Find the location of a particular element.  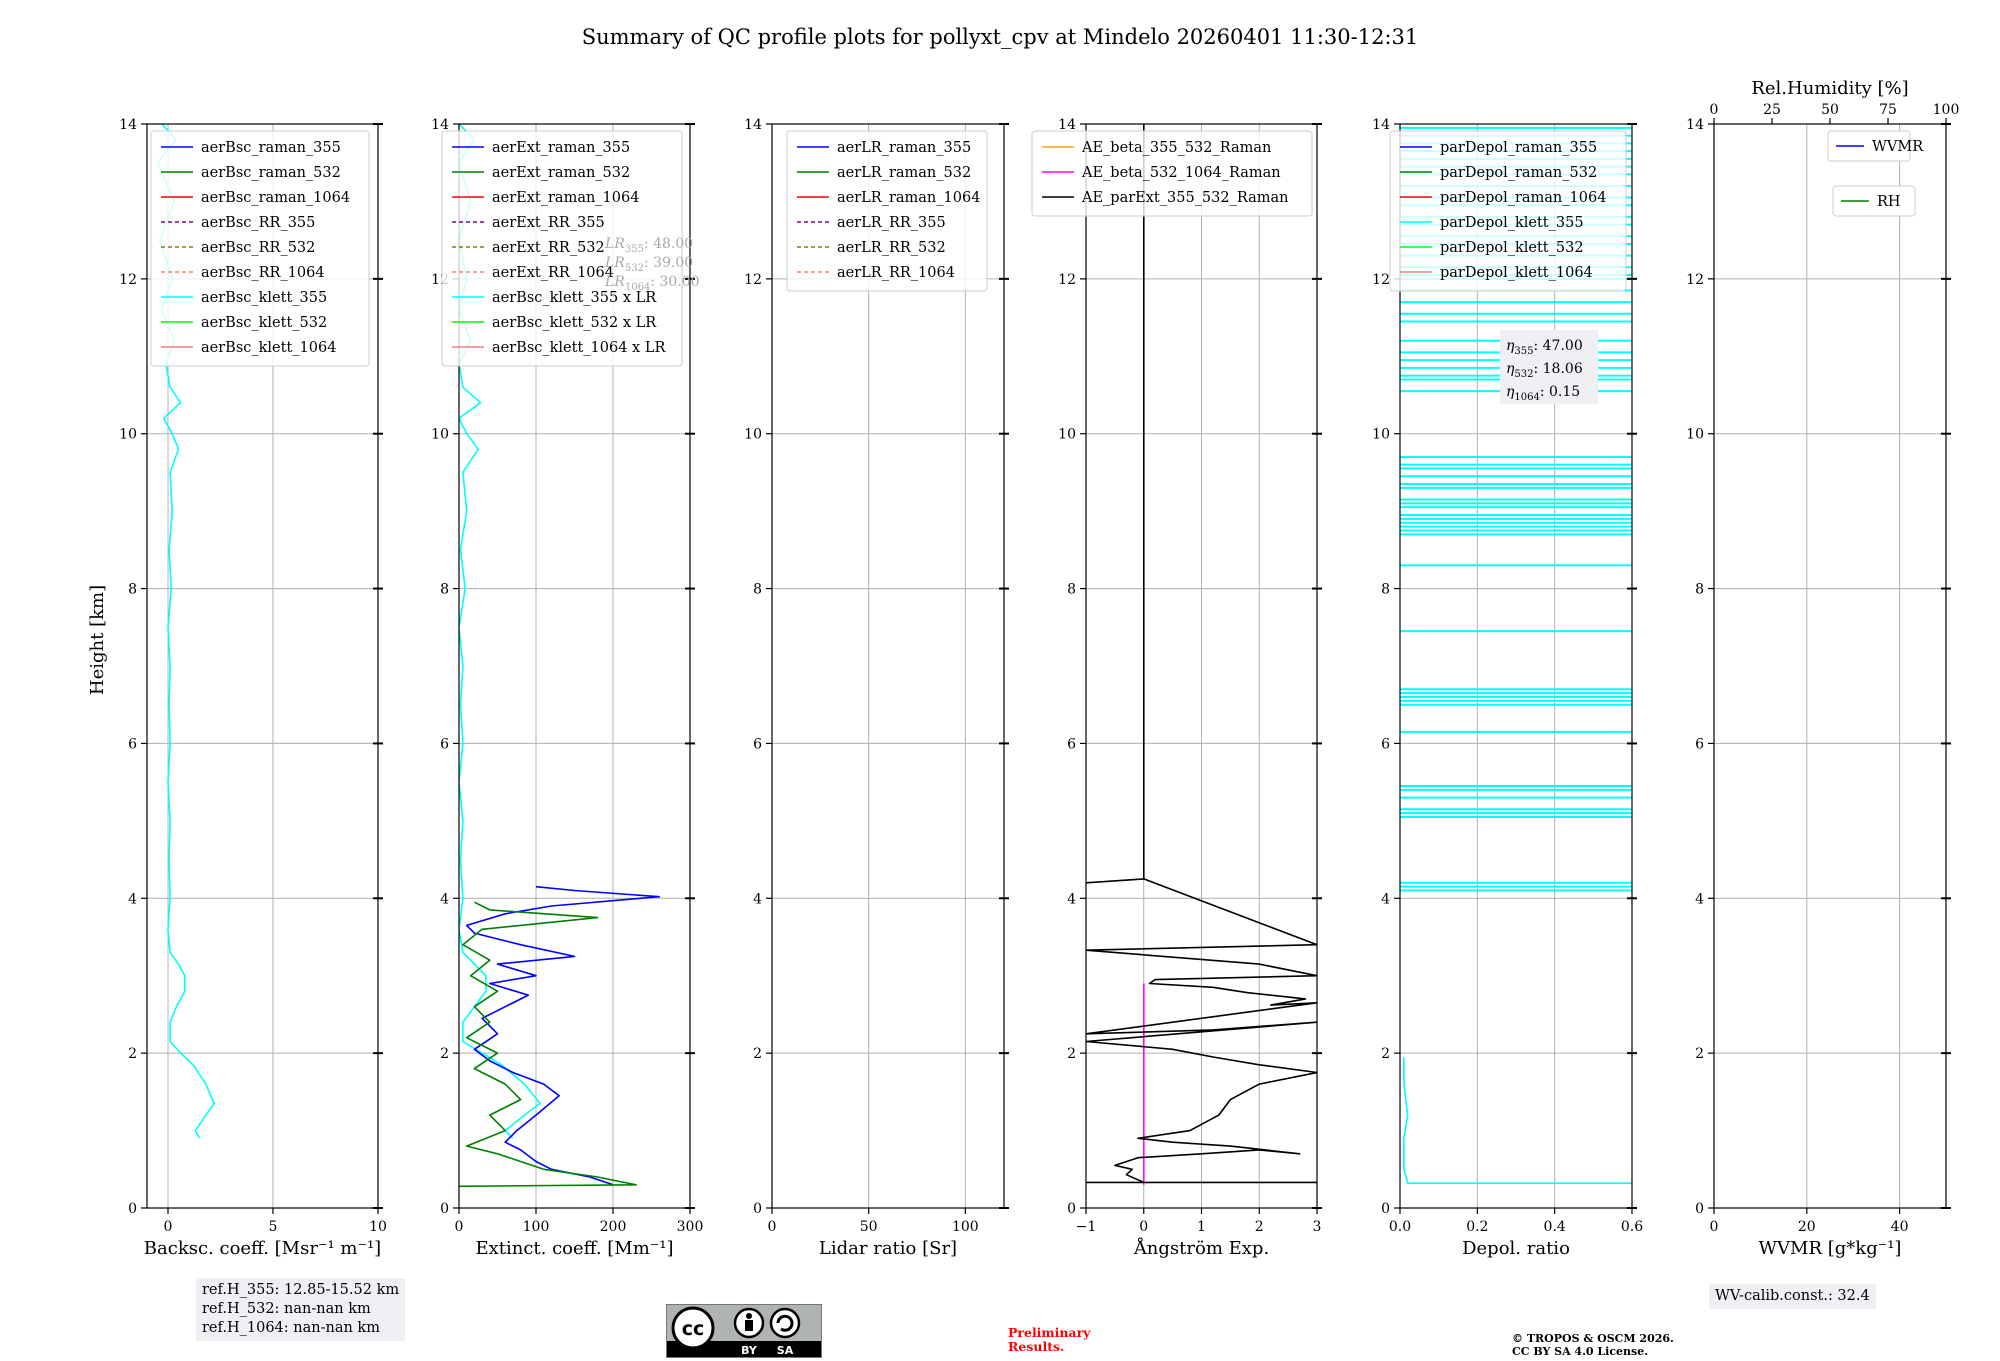

x-axis-label: Ångström Exp. is located at coordinates (1201, 1248).